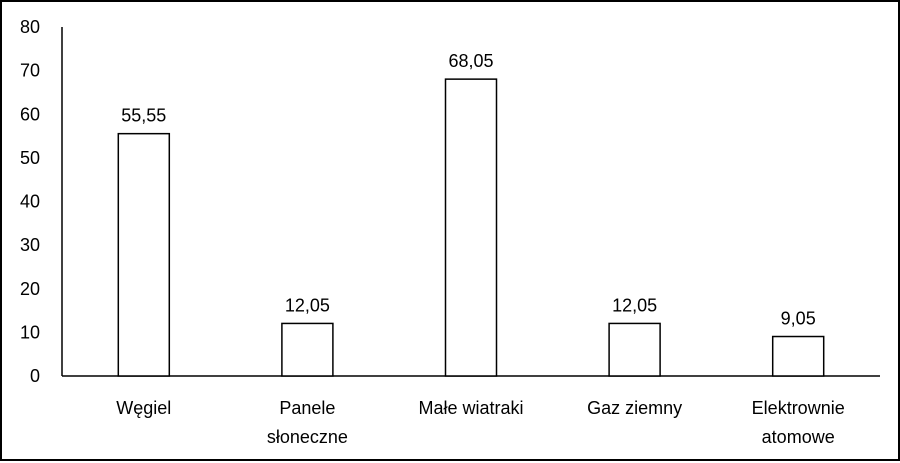 Image resolution: width=900 pixels, height=463 pixels. What do you see at coordinates (634, 408) in the screenshot?
I see `x-category-label: Gaz ziemny` at bounding box center [634, 408].